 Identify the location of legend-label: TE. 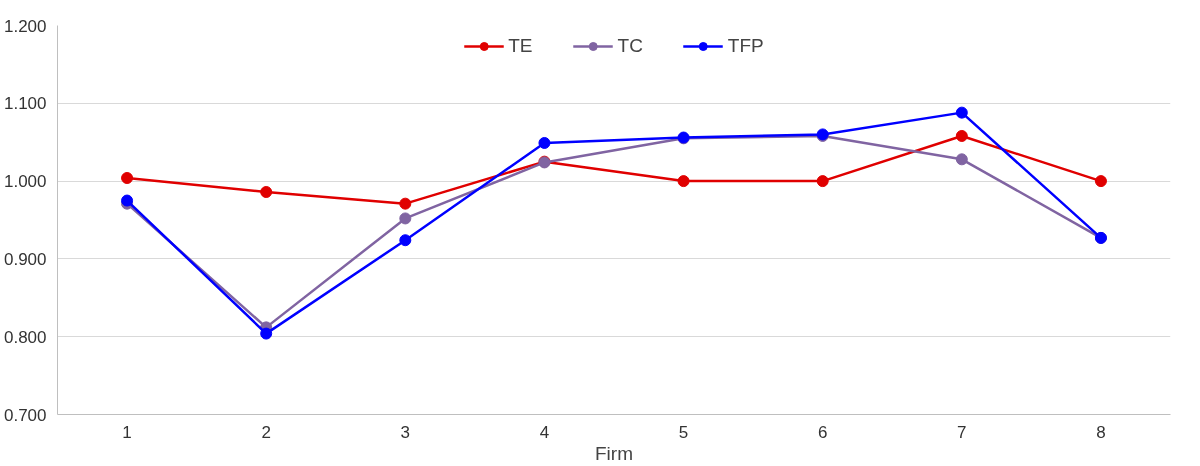
(520, 46).